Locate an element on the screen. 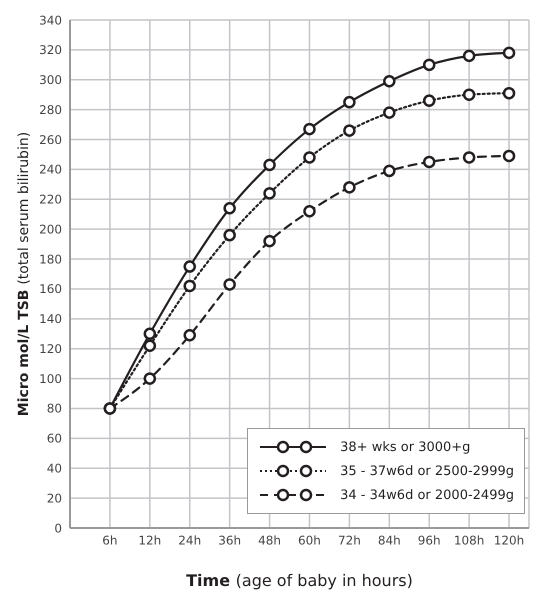  x-tick-label: 60h is located at coordinates (309, 541).